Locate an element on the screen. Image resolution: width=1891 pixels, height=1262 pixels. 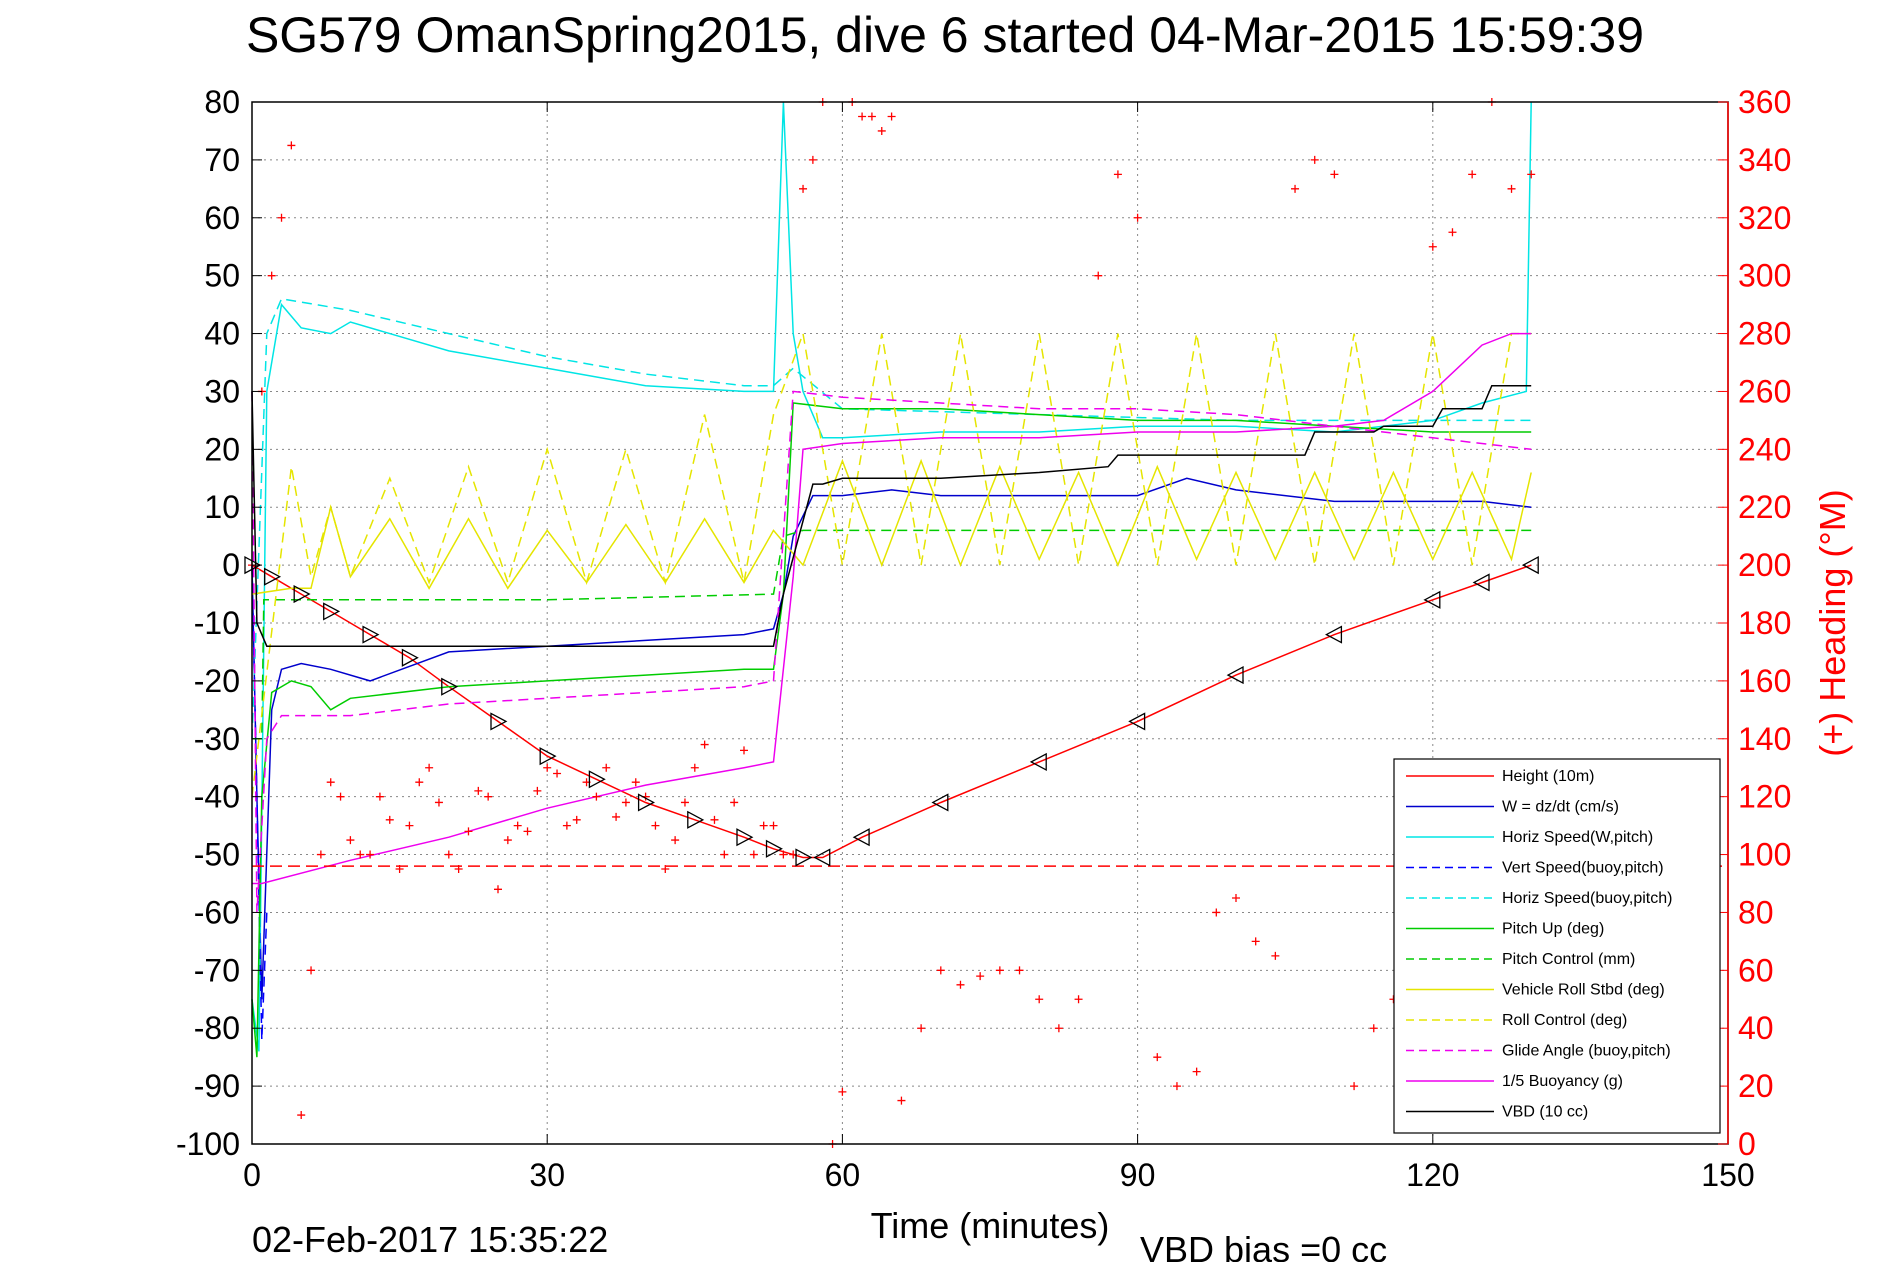
x-tick-label: 60 is located at coordinates (843, 1175).